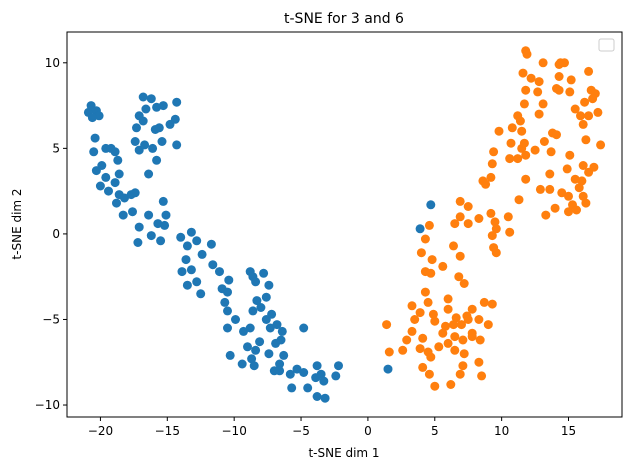  What do you see at coordinates (501, 431) in the screenshot?
I see `x-tick-label: 10` at bounding box center [501, 431].